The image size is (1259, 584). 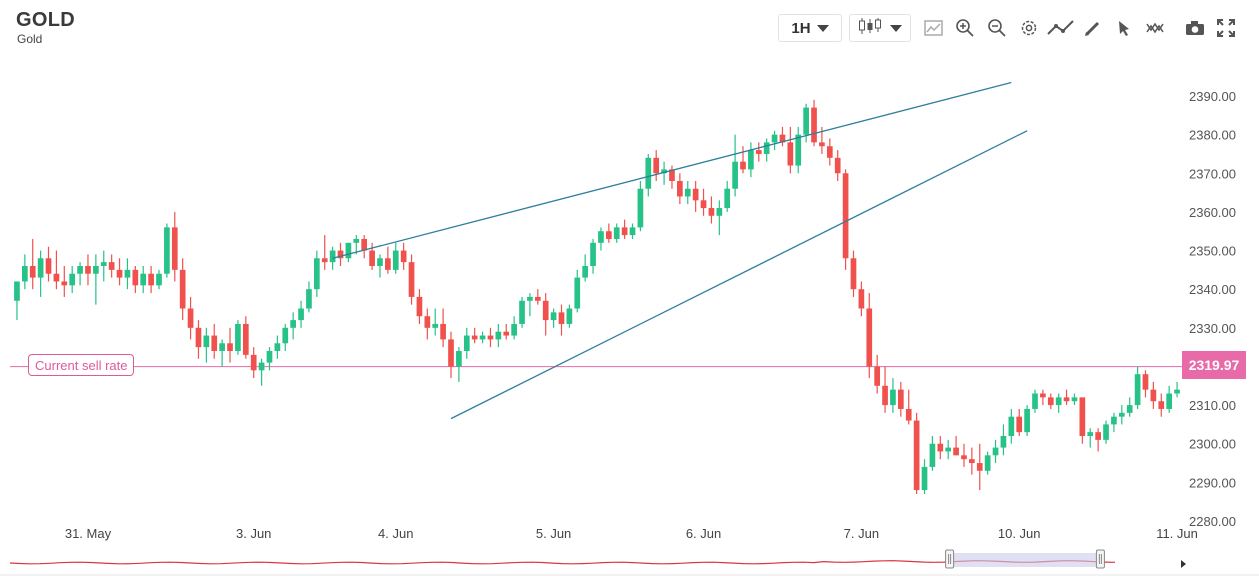 I want to click on camera-icon, so click(x=1195, y=28).